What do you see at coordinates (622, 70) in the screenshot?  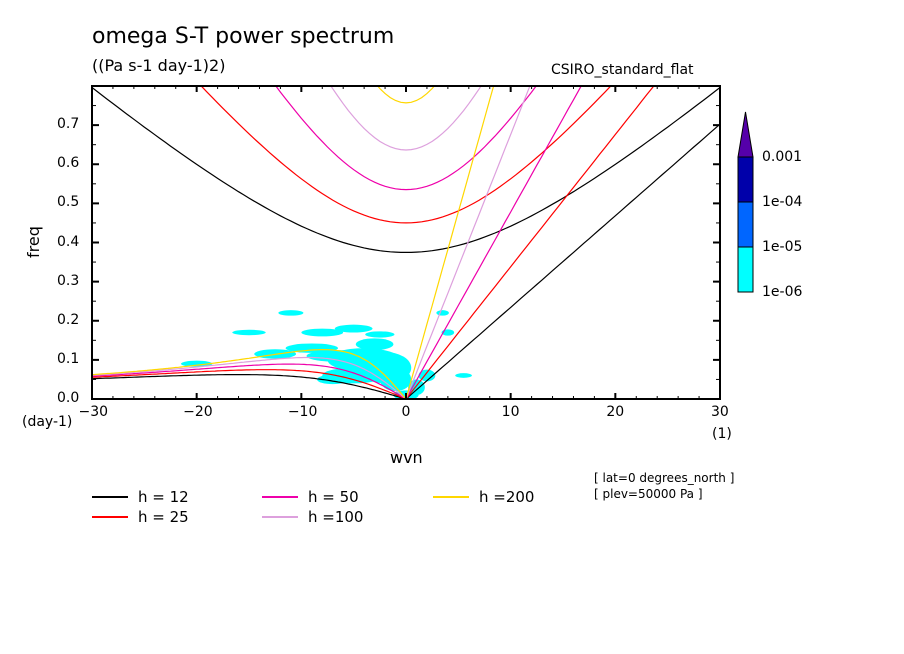 I see `dataset-label: CSIRO_standard_flat` at bounding box center [622, 70].